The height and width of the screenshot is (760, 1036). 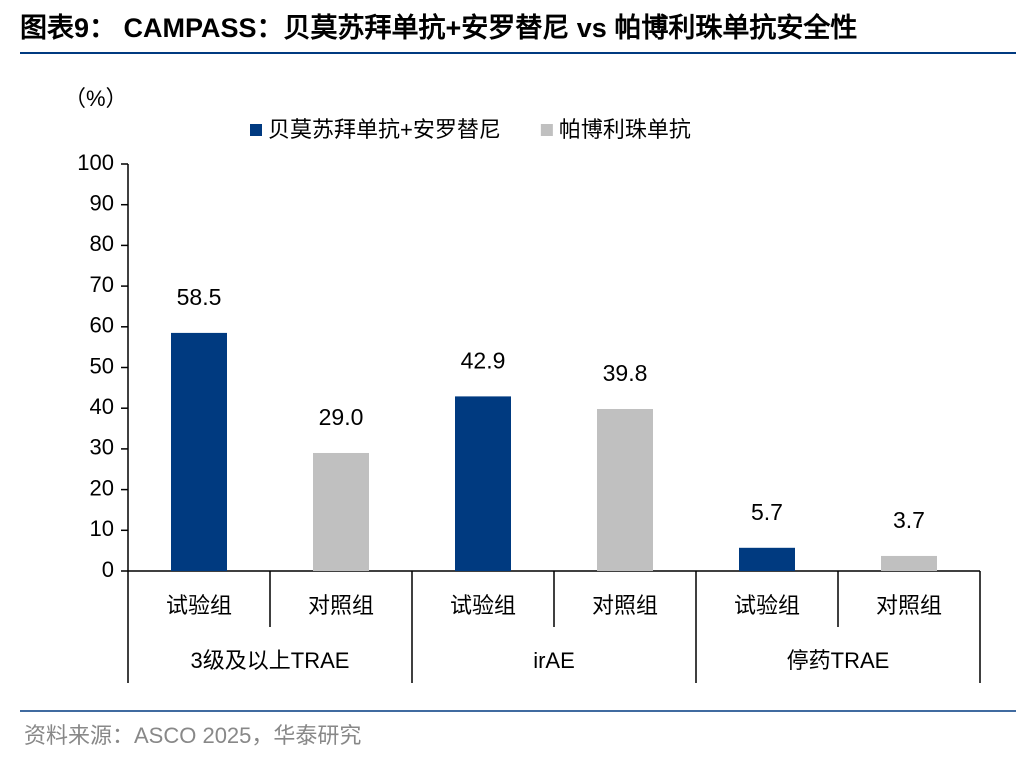 What do you see at coordinates (108, 569) in the screenshot?
I see `y-tick-label: 0` at bounding box center [108, 569].